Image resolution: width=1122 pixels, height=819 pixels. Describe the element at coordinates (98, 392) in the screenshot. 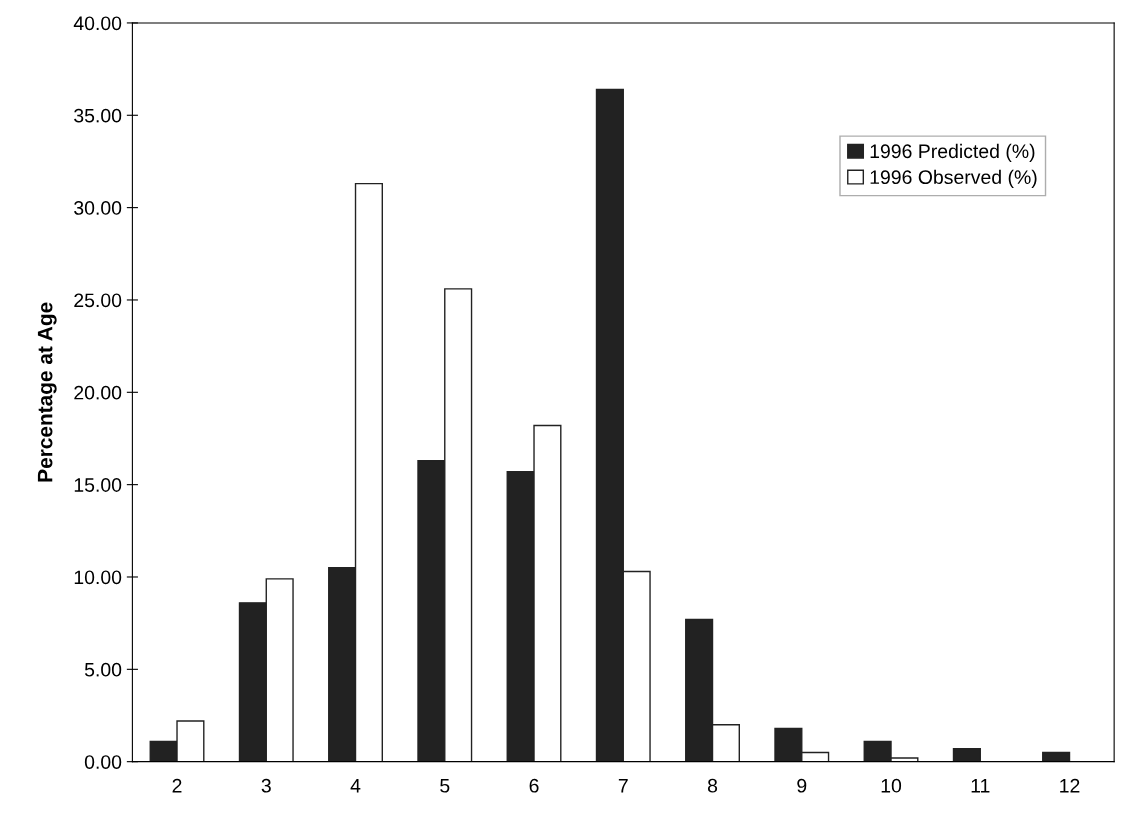

I see `y-tick-label: 20.00` at that location.